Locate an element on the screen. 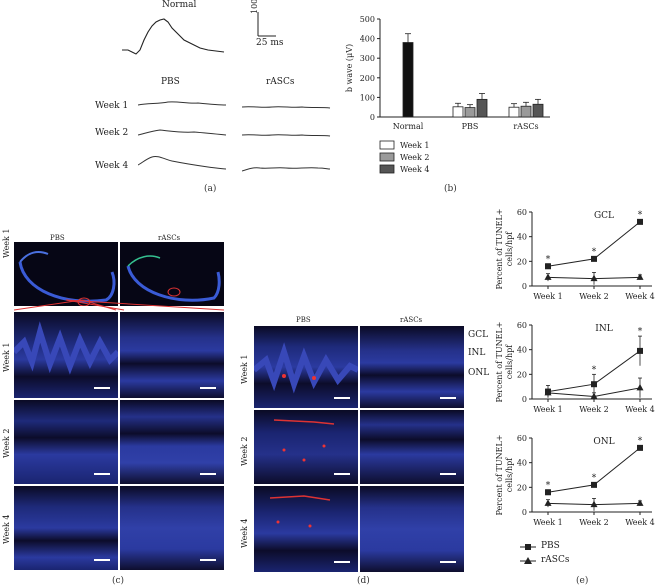 The height and width of the screenshot is (588, 667). d-layer-onl: ONL is located at coordinates (479, 373).